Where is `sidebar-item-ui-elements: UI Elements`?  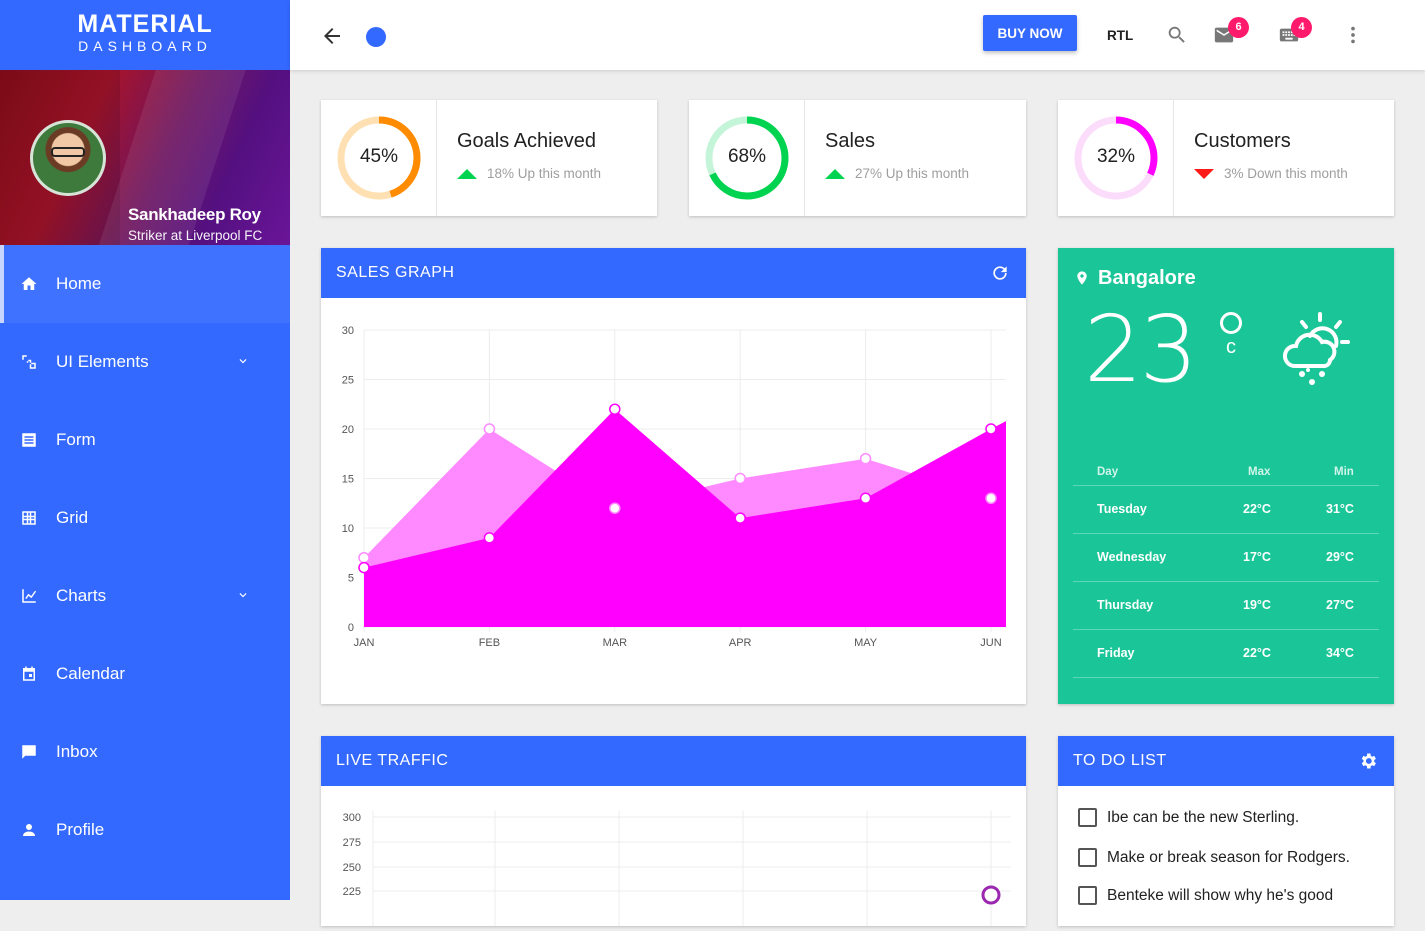
sidebar-item-ui-elements: UI Elements is located at coordinates (145, 362).